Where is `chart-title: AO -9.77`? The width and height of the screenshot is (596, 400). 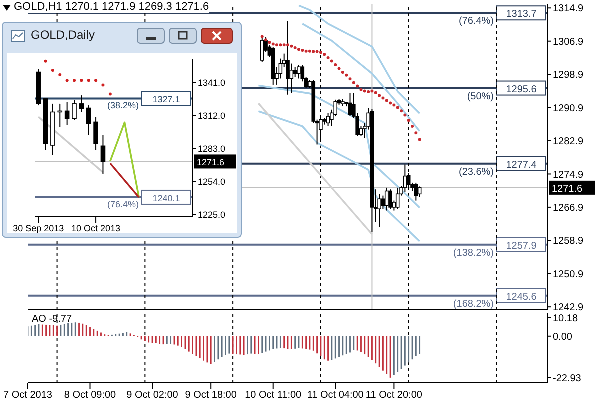 chart-title: AO -9.77 is located at coordinates (52, 319).